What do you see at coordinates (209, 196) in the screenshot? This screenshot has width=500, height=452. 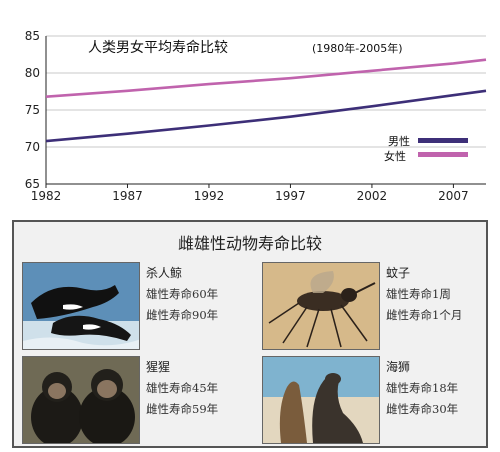 I see `x-tick-label: 1992` at bounding box center [209, 196].